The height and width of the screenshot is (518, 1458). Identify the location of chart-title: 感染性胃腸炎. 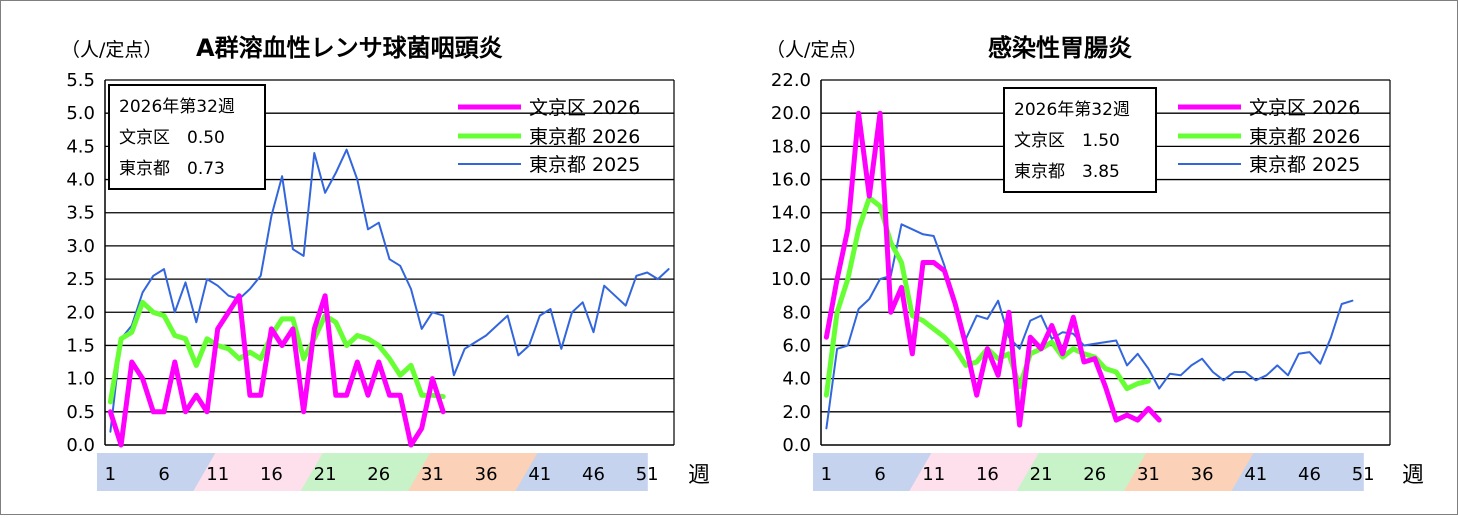
(1060, 48).